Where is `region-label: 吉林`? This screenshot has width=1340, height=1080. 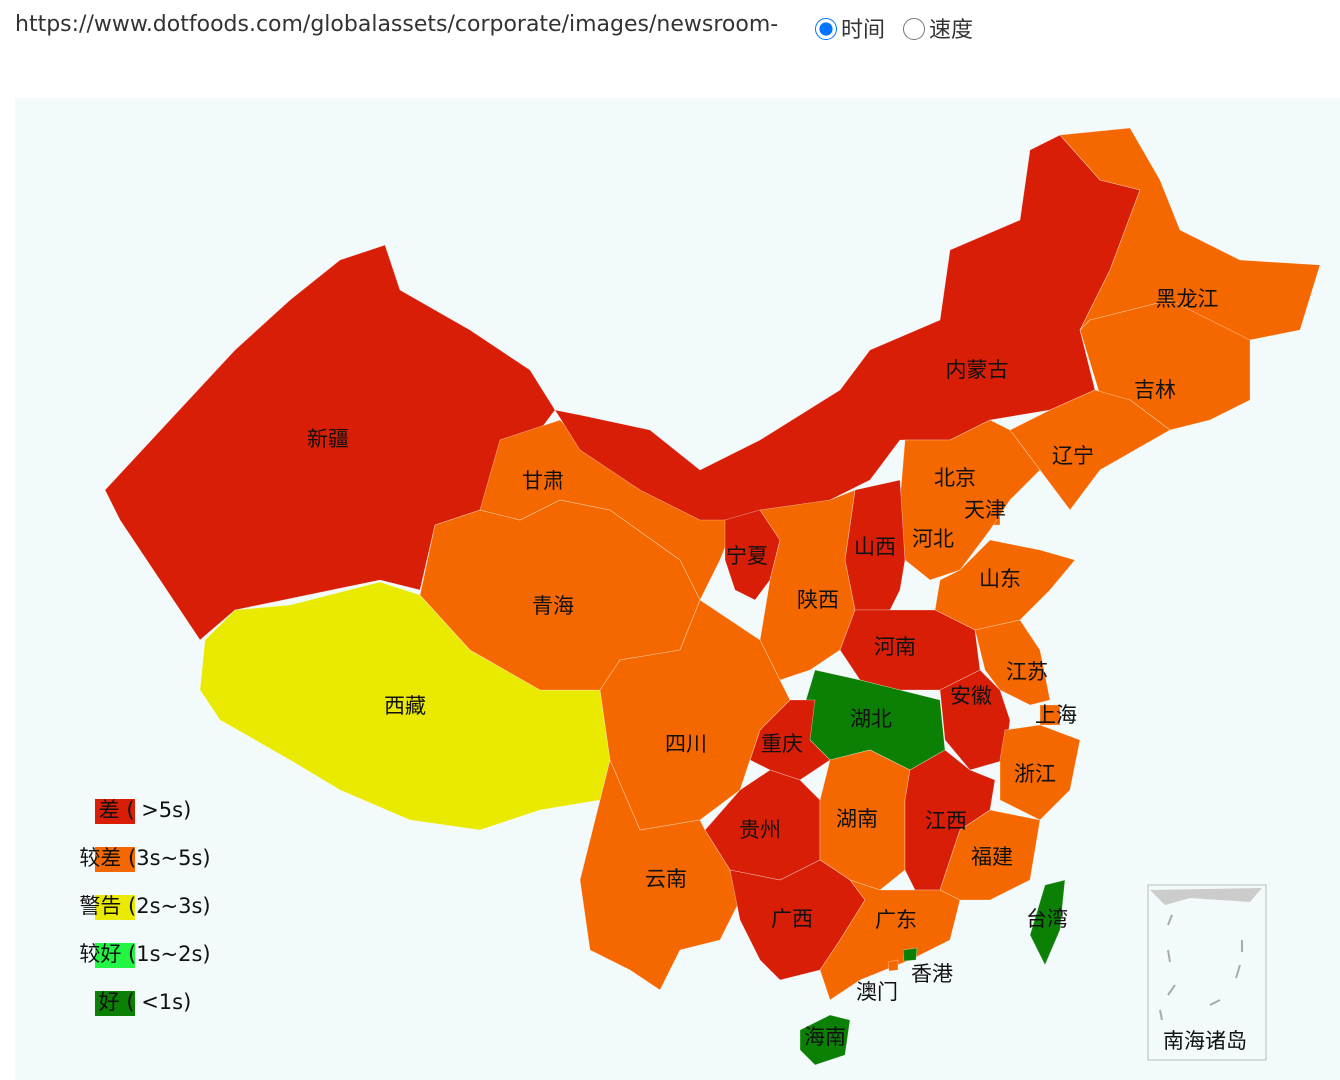 region-label: 吉林 is located at coordinates (1155, 390).